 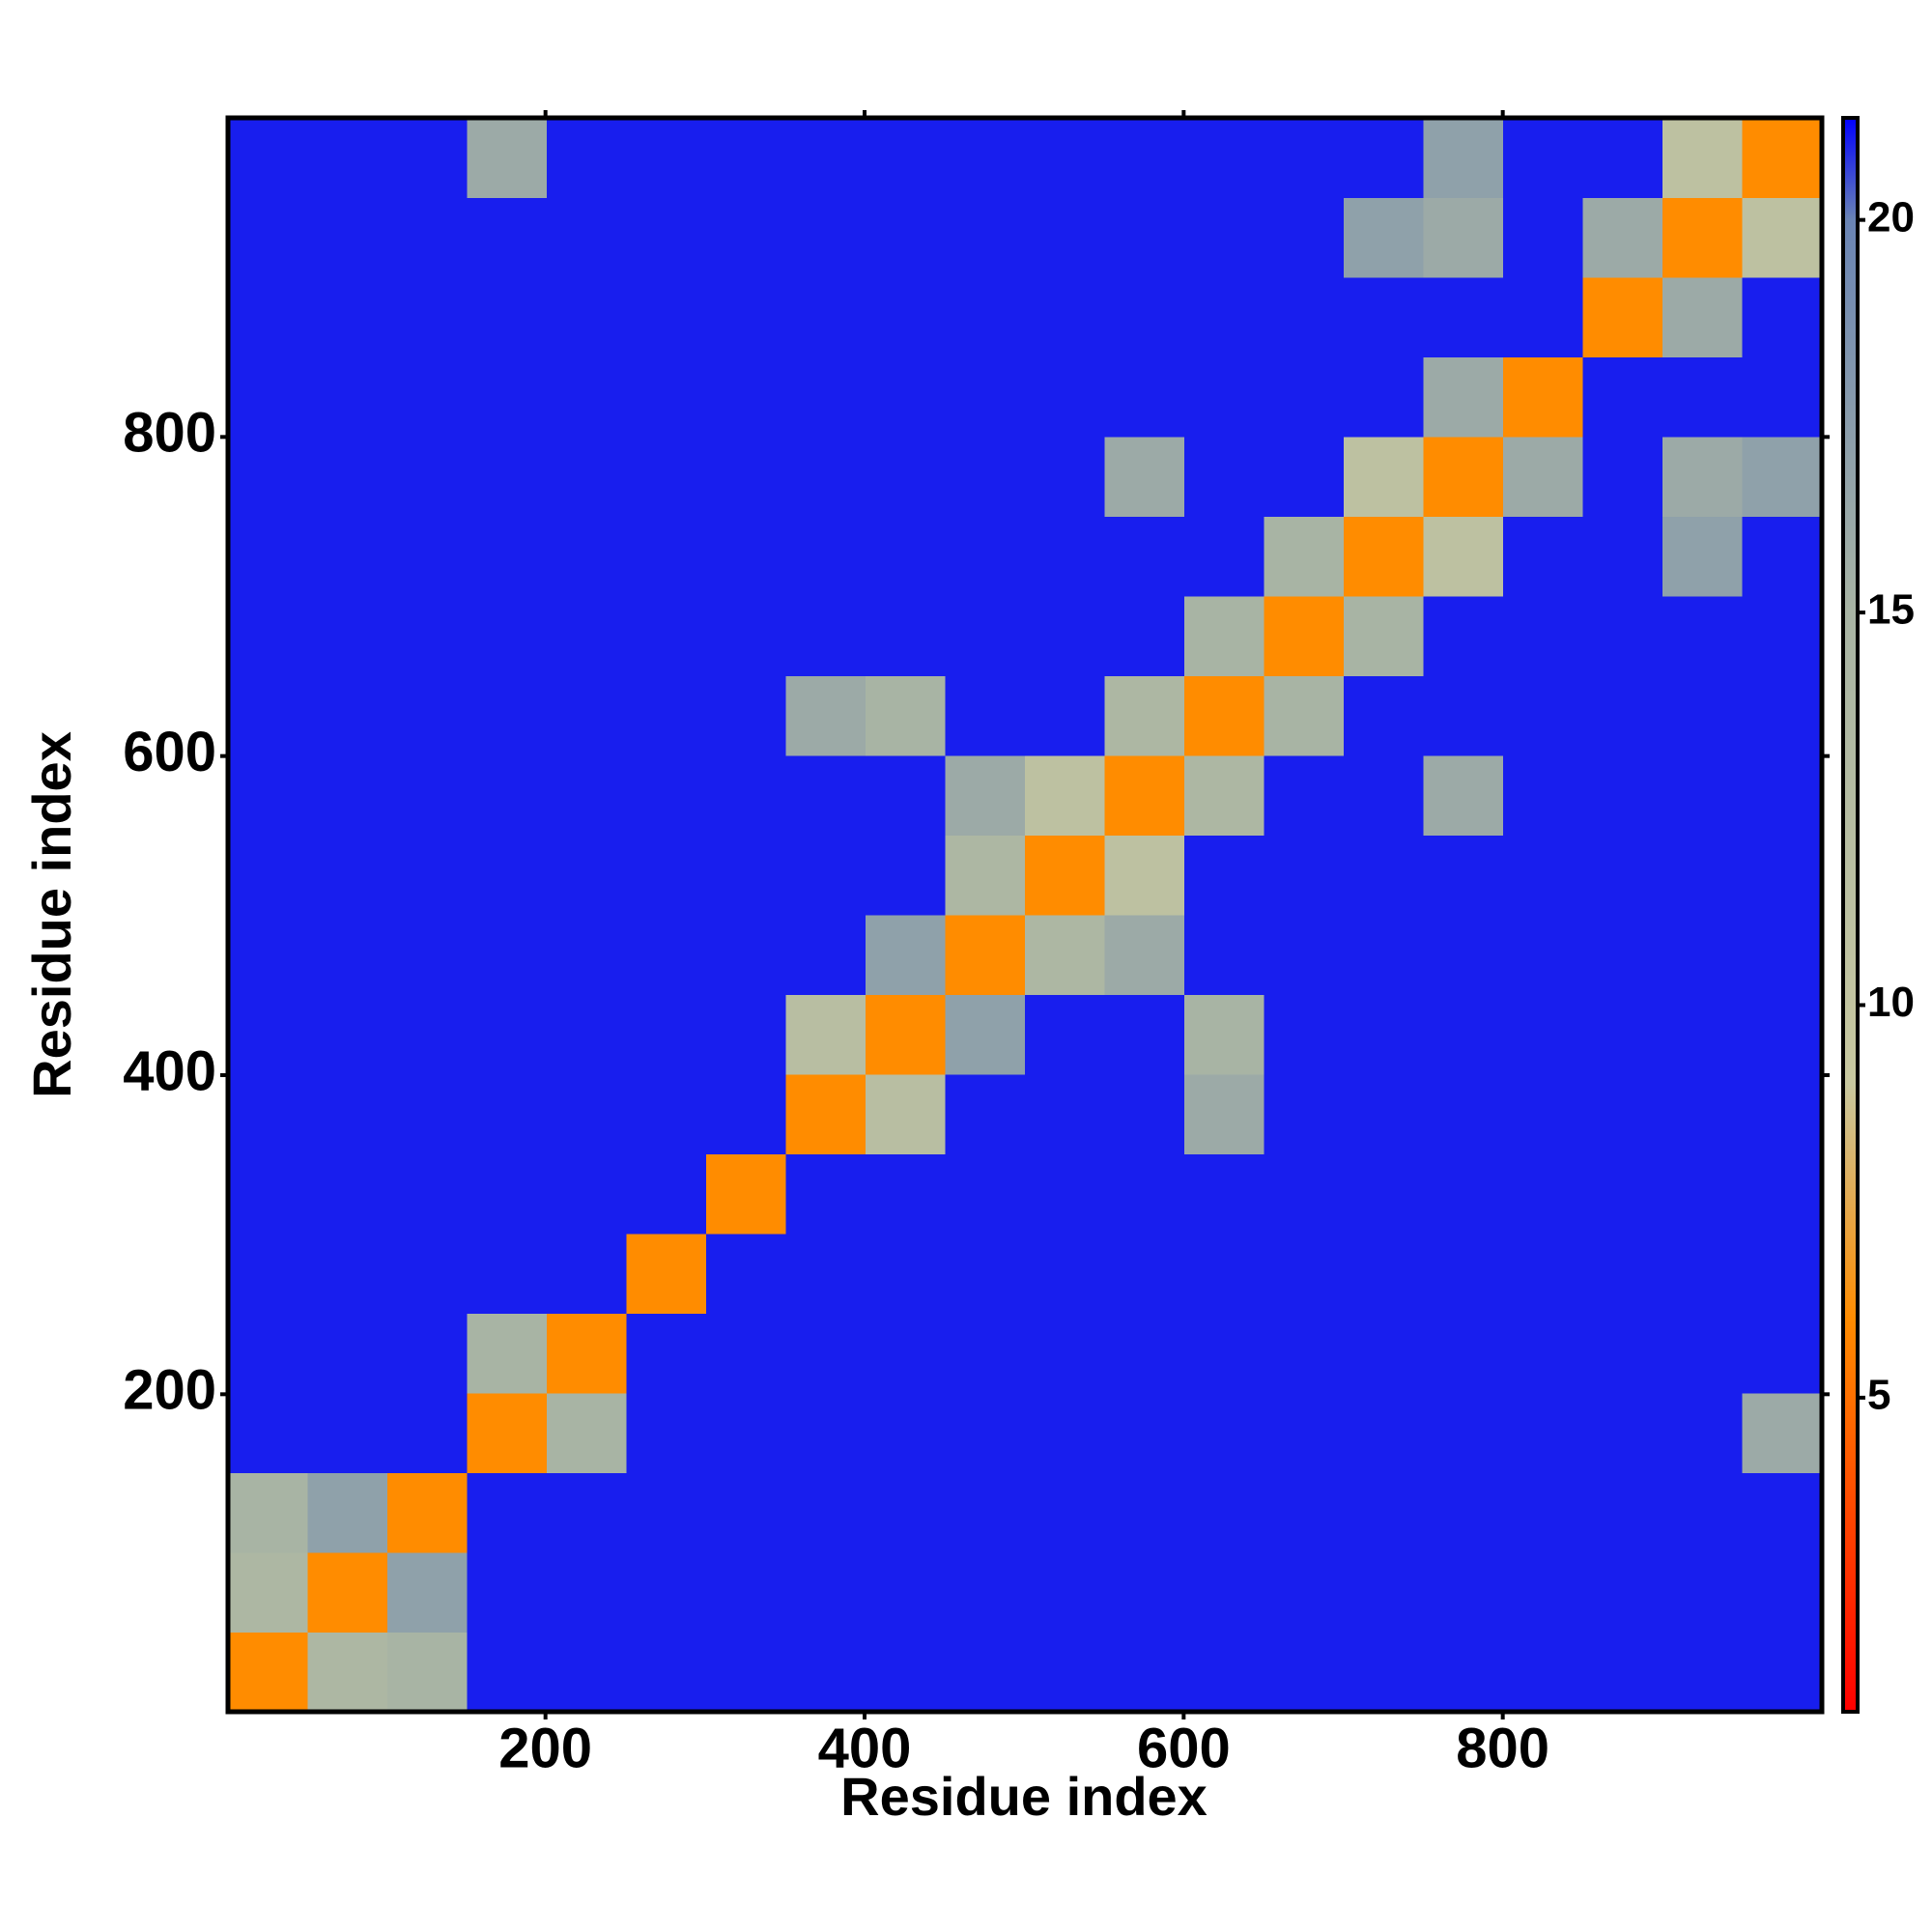 What do you see at coordinates (169, 1390) in the screenshot?
I see `y-tick-label: 200` at bounding box center [169, 1390].